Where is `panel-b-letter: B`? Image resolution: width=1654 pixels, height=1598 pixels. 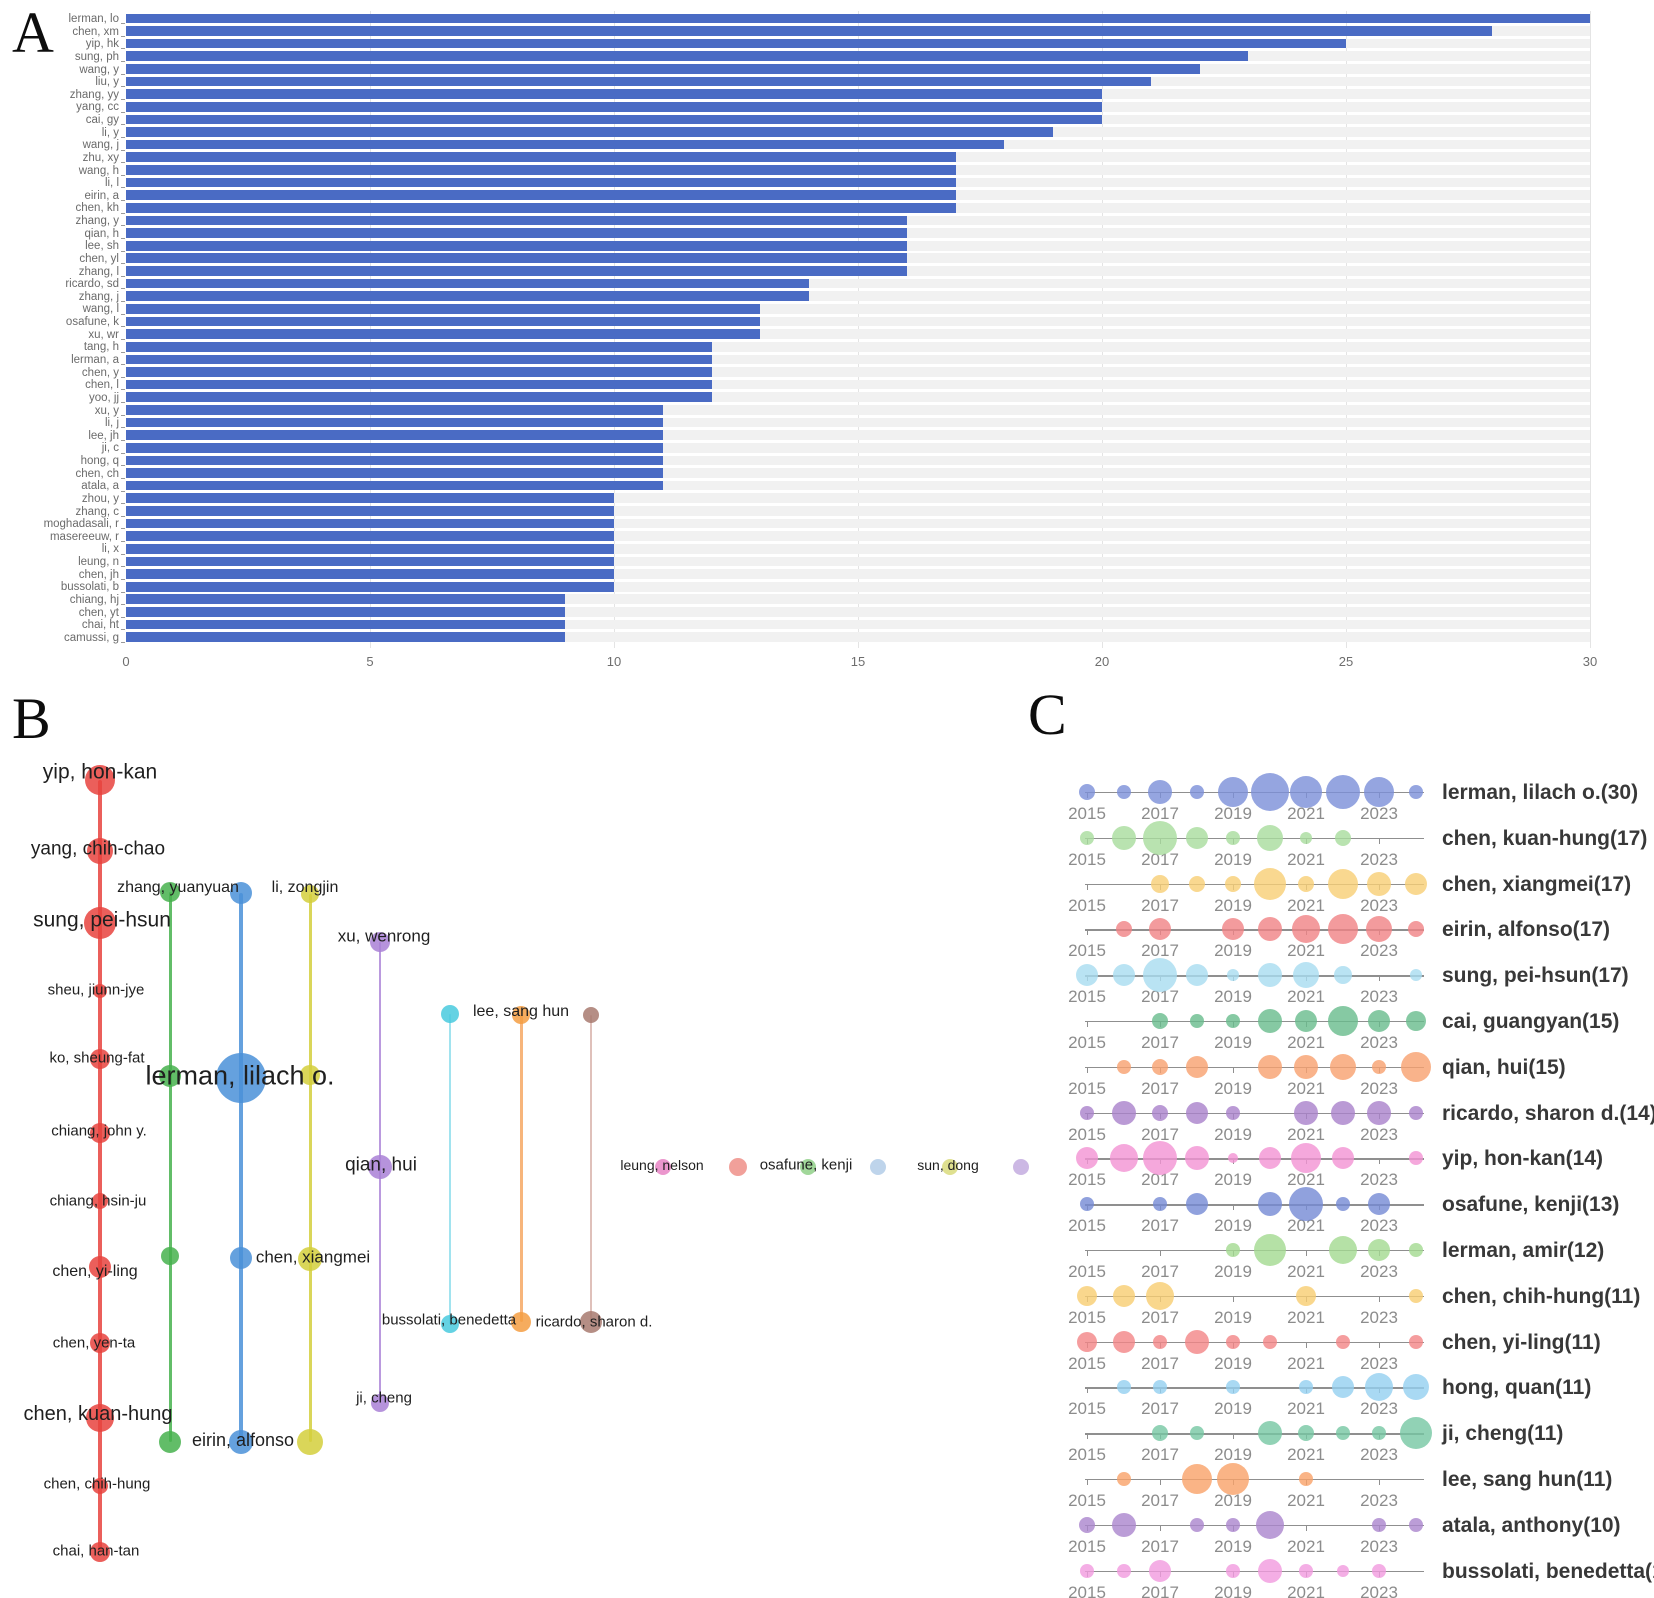
panel-b-letter: B is located at coordinates (31, 718).